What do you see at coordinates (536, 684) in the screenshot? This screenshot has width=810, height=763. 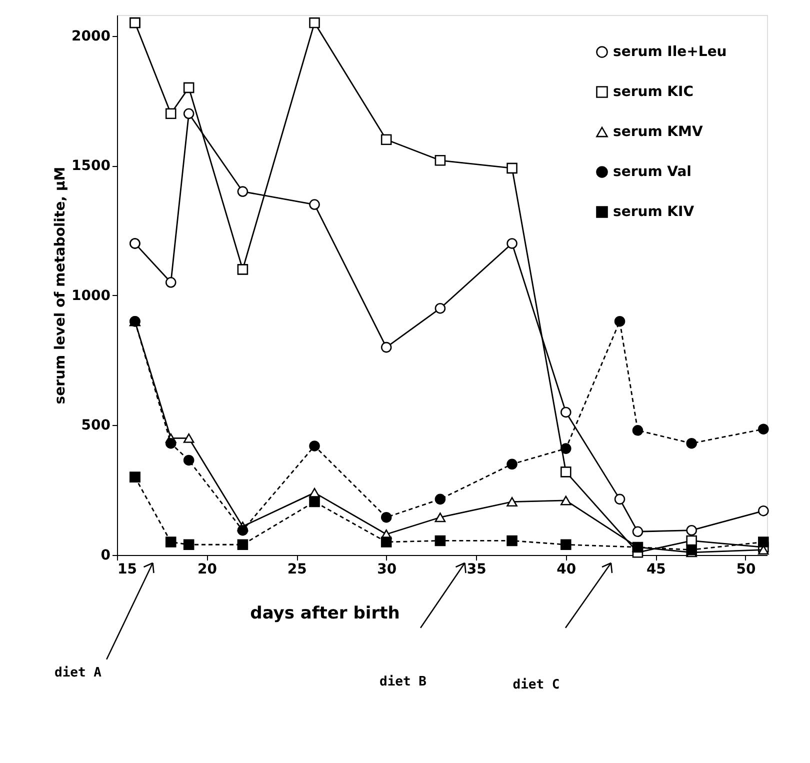 I see `text: diet C` at bounding box center [536, 684].